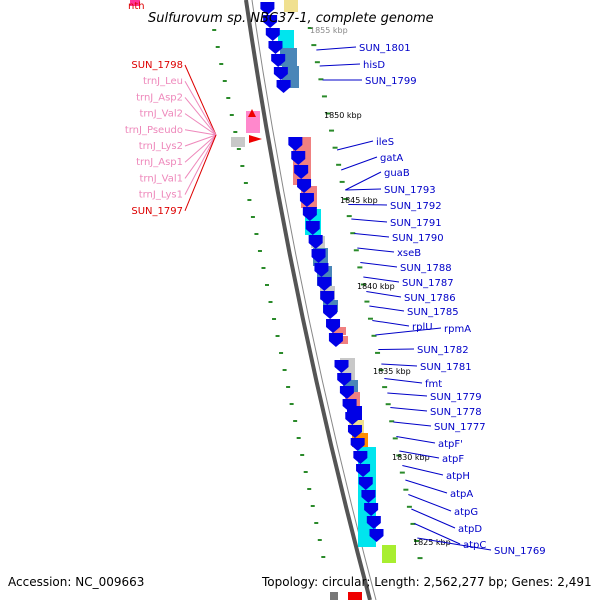 The width and height of the screenshot is (600, 600). Describe the element at coordinates (291, 18) in the screenshot. I see `map-title: Sulfurovum sp. NBC37-1, complete genome` at that location.